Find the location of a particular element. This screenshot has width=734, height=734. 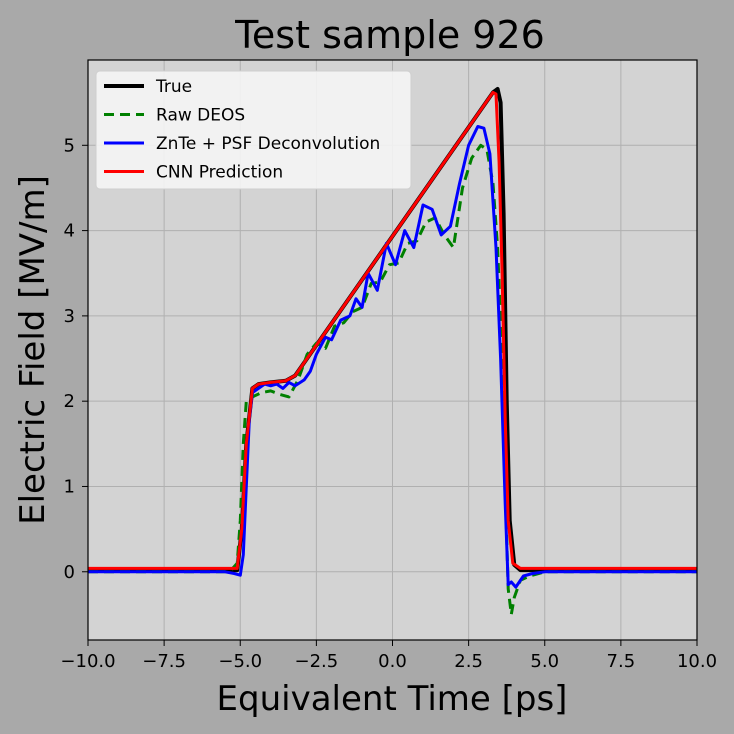

y-tick-label: 3 is located at coordinates (69, 316).